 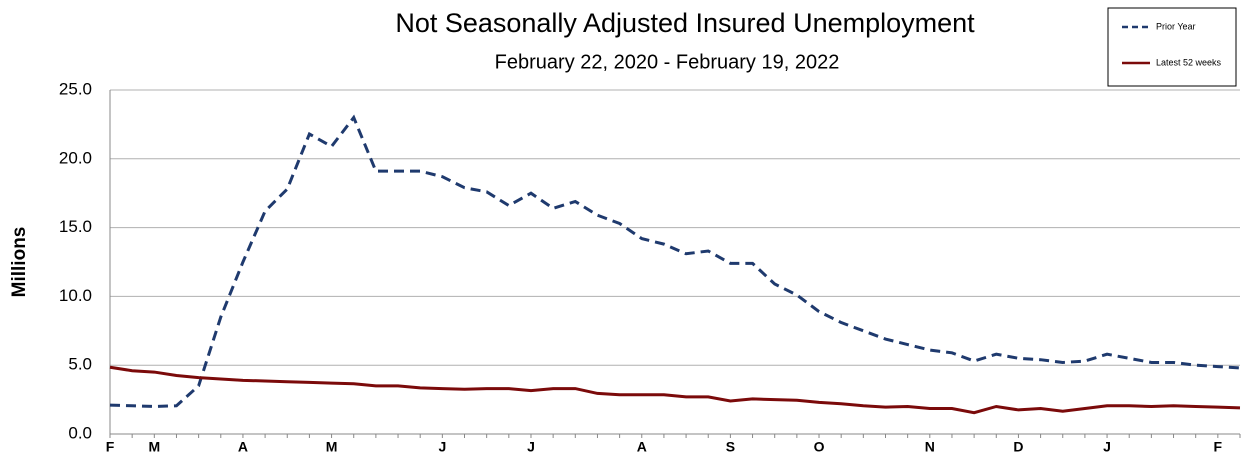 What do you see at coordinates (75, 157) in the screenshot?
I see `y-tick-label: 20.0` at bounding box center [75, 157].